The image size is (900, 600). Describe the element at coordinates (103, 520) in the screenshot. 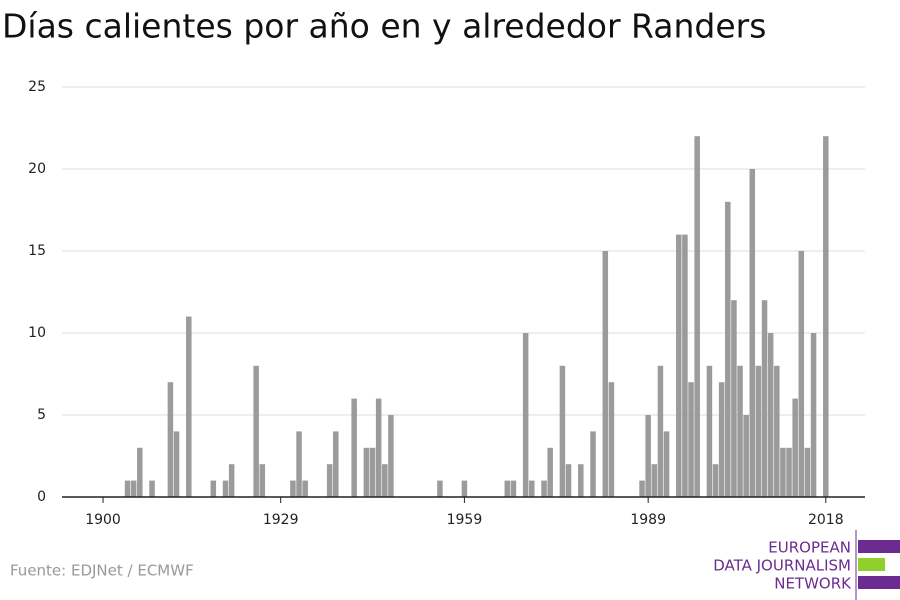

I see `x-tick-label: 1900` at that location.